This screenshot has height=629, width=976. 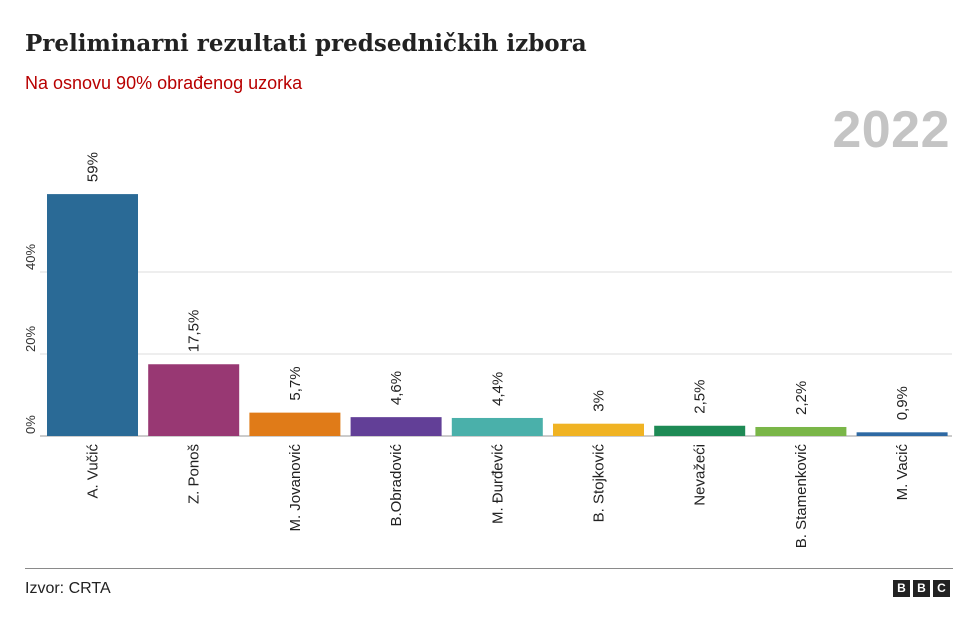 What do you see at coordinates (902, 472) in the screenshot?
I see `x-tick-label: M. Vacić` at bounding box center [902, 472].